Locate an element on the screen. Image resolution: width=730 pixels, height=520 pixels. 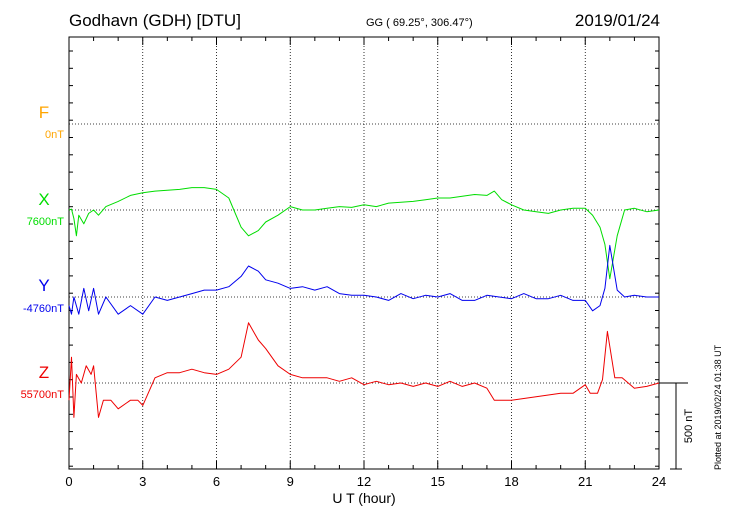
x-tick-label: 3 is located at coordinates (142, 481).